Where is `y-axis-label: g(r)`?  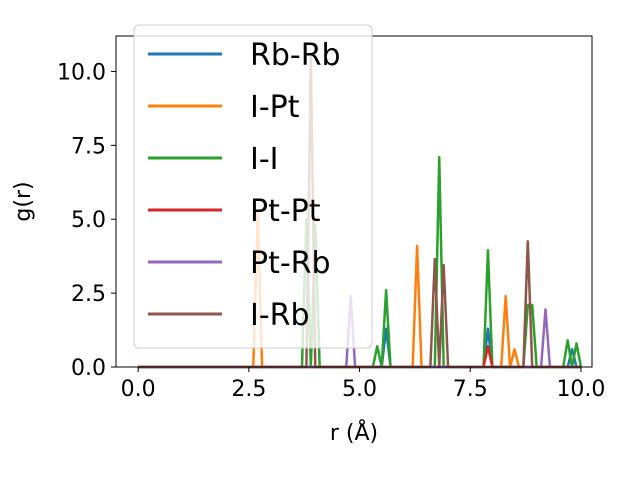
y-axis-label: g(r) is located at coordinates (23, 201).